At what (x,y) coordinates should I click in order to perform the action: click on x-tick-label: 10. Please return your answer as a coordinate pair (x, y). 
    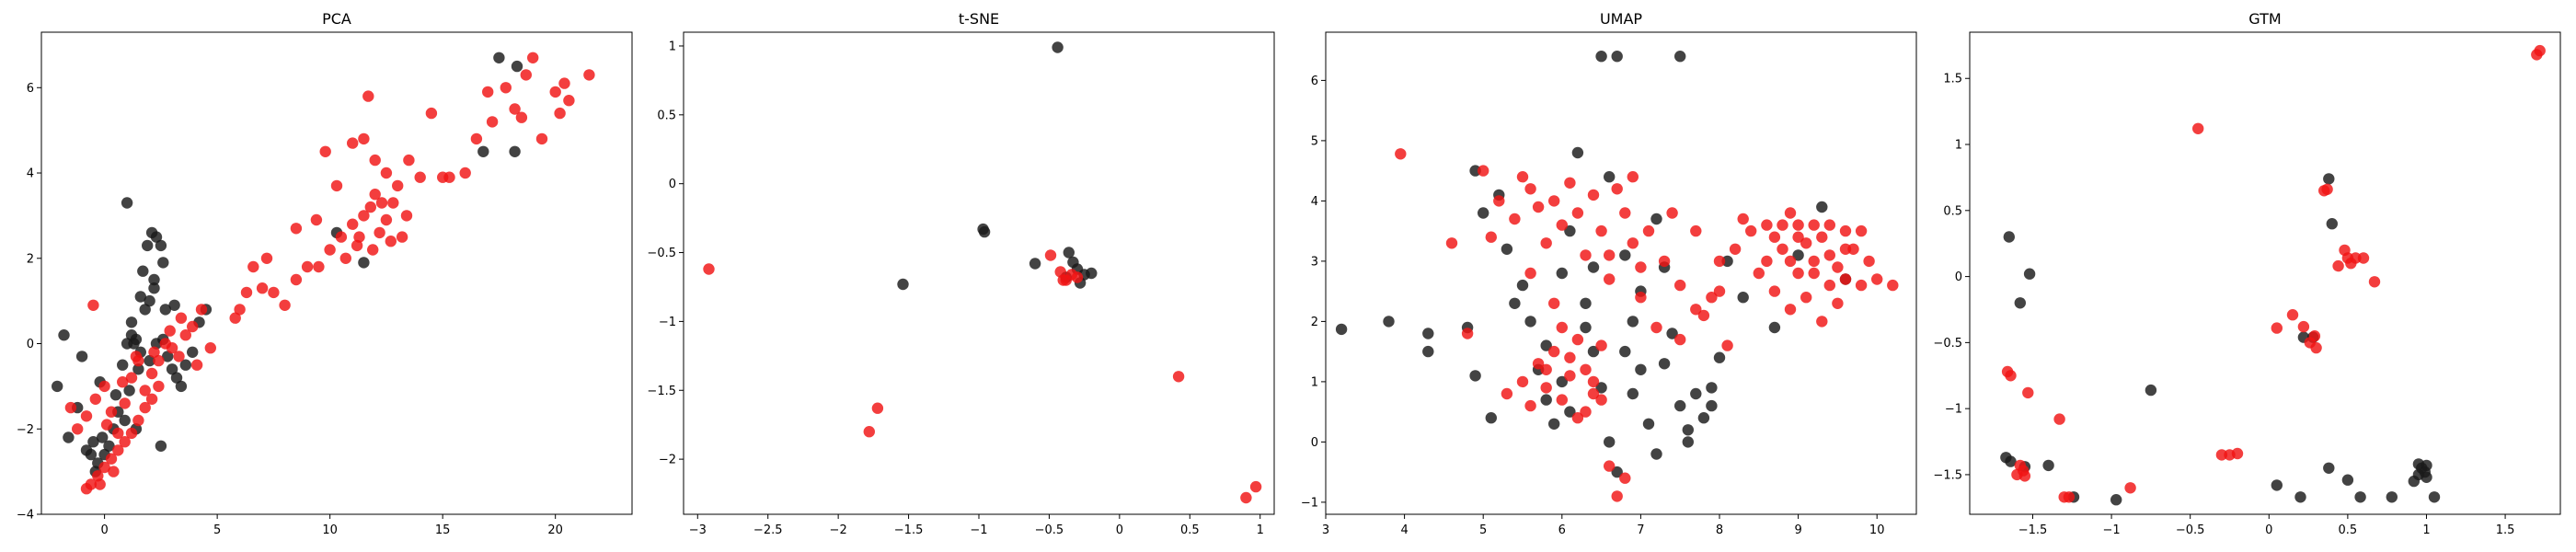
    Looking at the image, I should click on (1877, 530).